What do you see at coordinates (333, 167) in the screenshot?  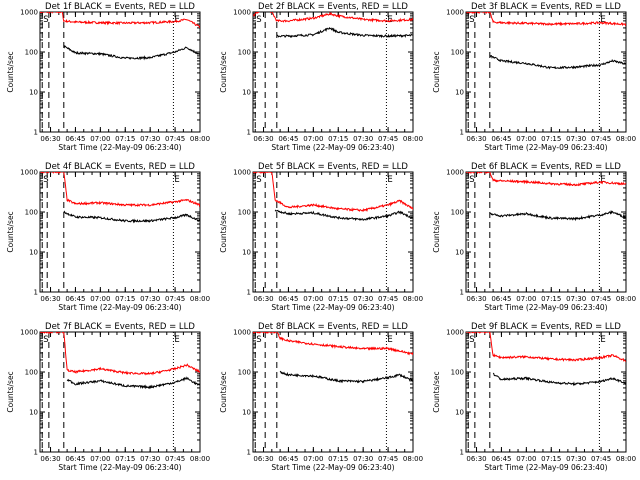 I see `chart-title: Det 5f BLACK = Events, RED = LLD` at bounding box center [333, 167].